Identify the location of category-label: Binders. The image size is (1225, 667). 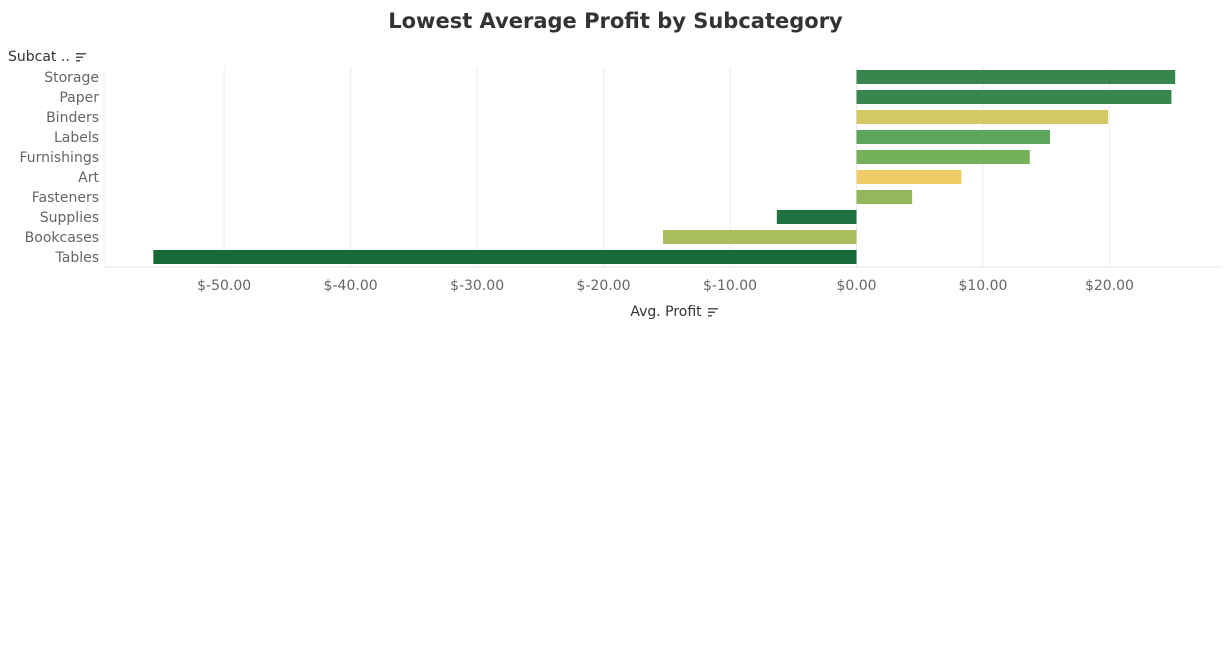
(72, 118).